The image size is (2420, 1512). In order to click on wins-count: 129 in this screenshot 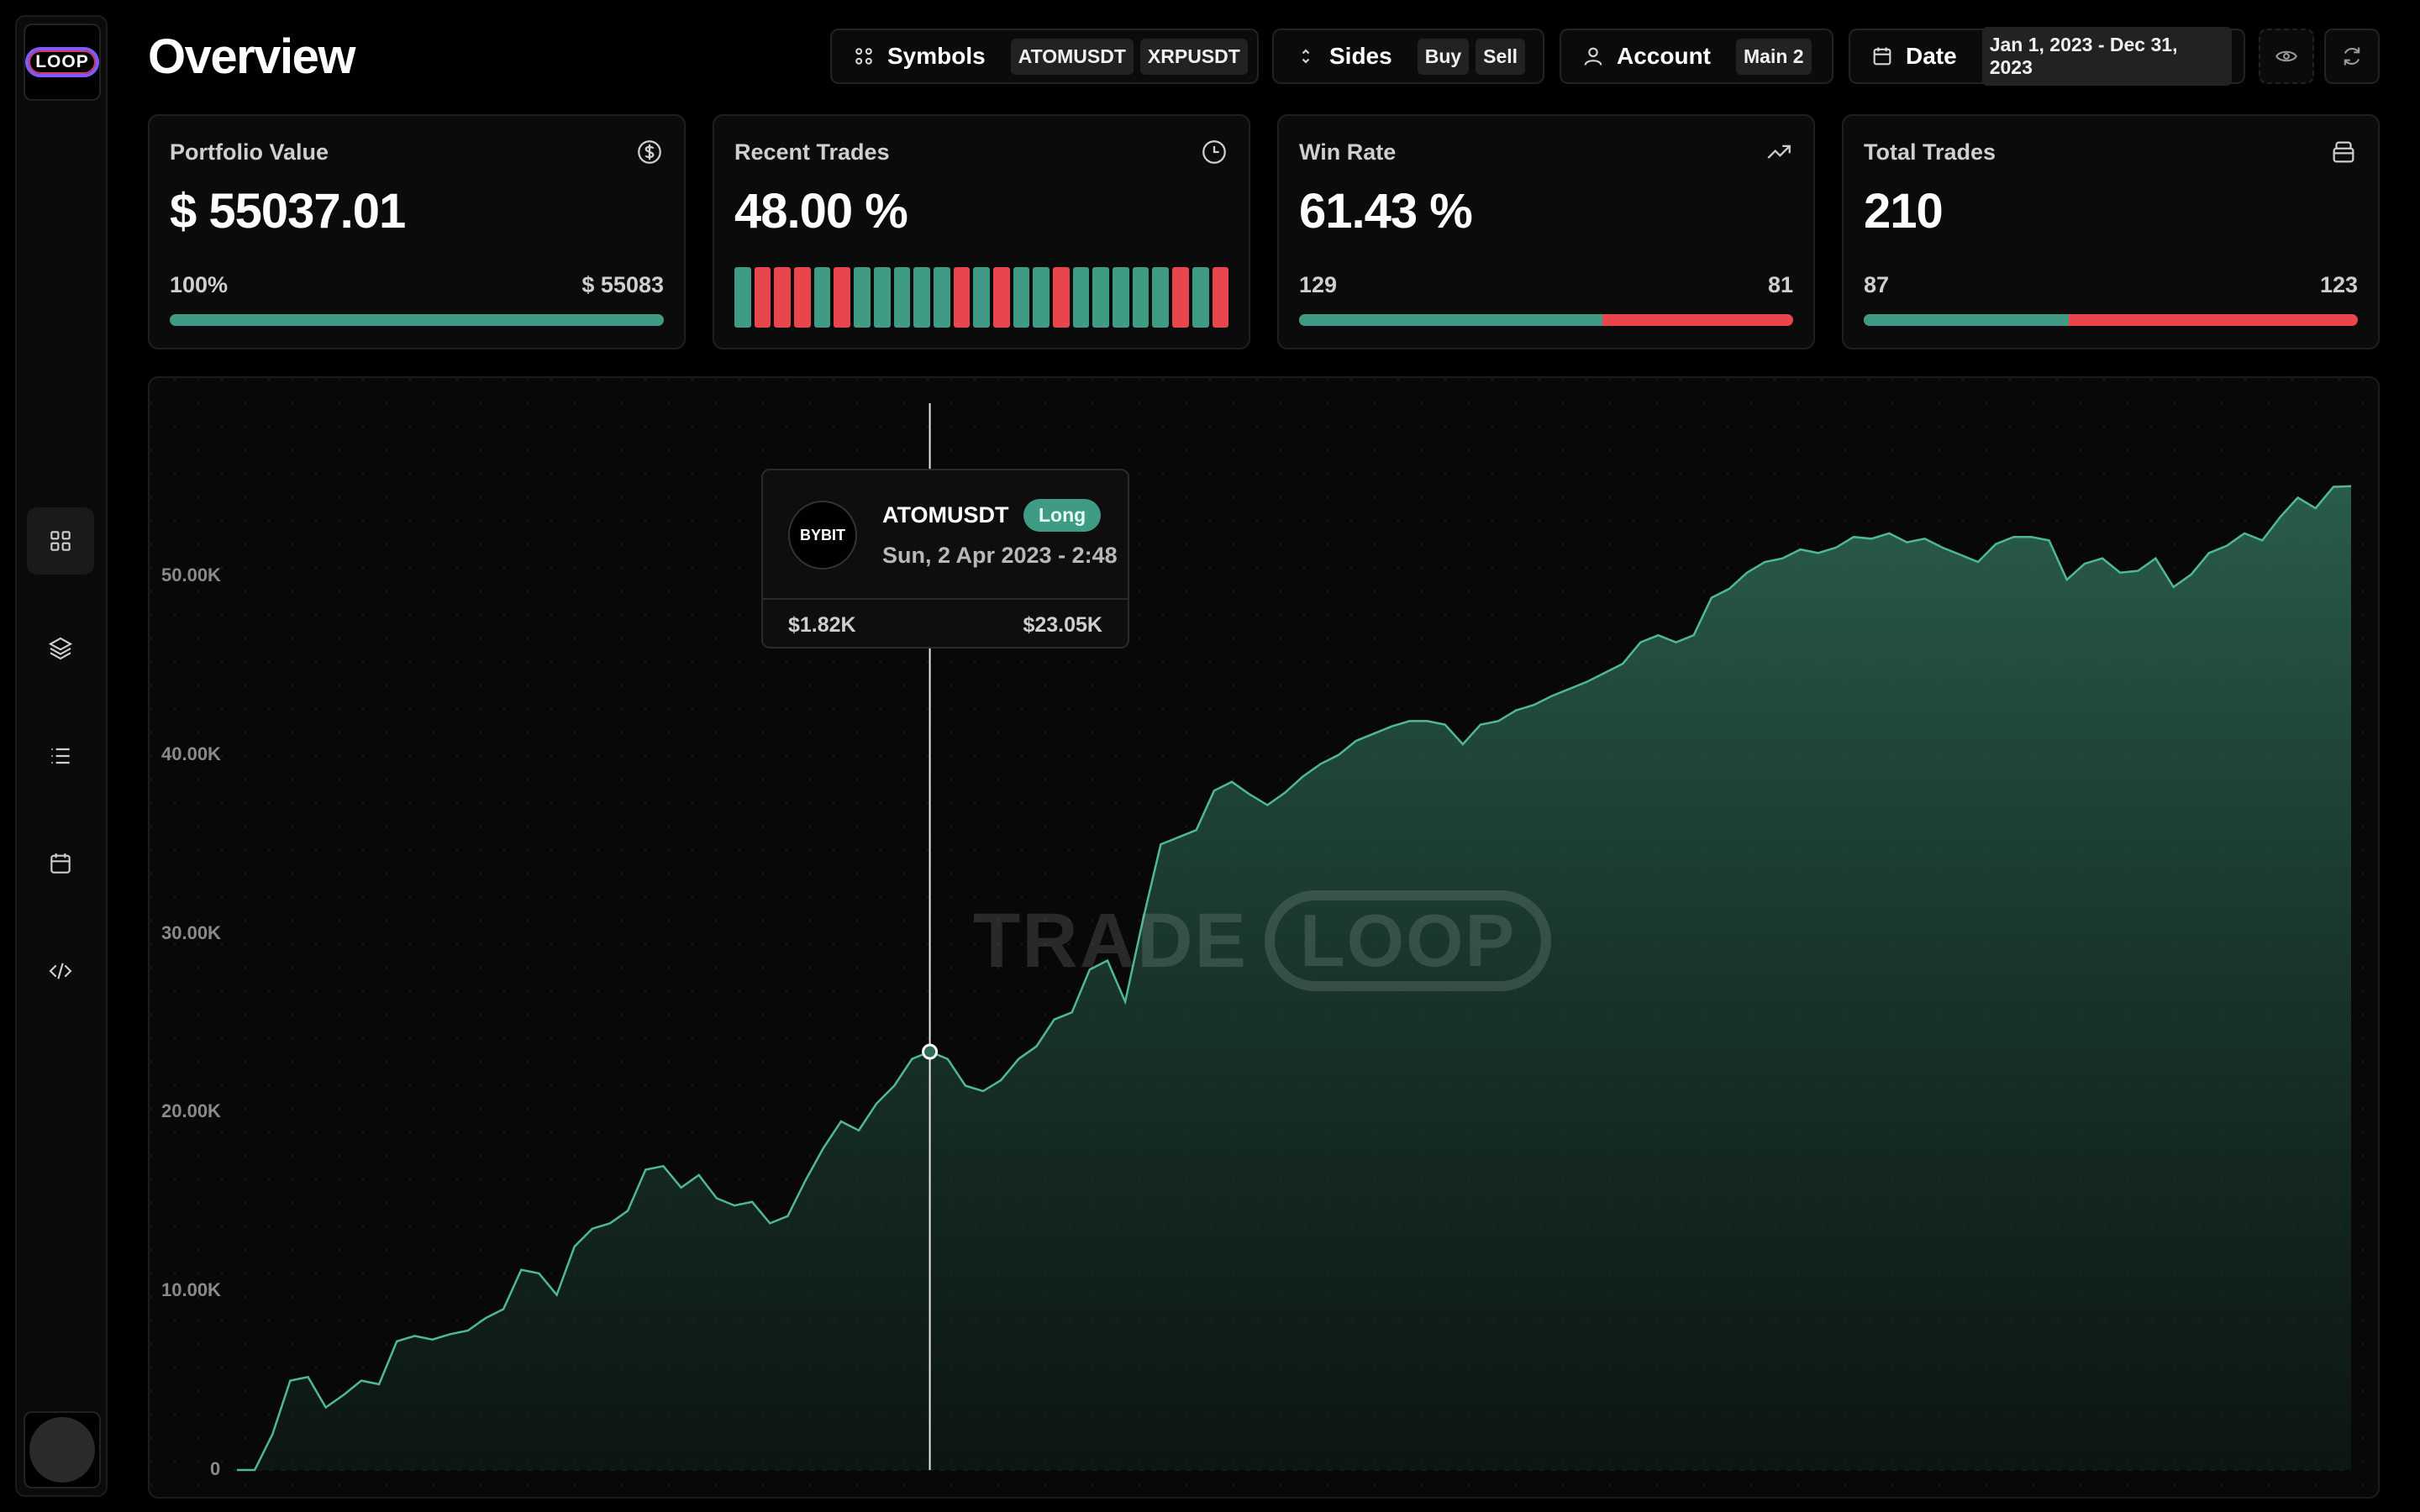, I will do `click(1318, 284)`.